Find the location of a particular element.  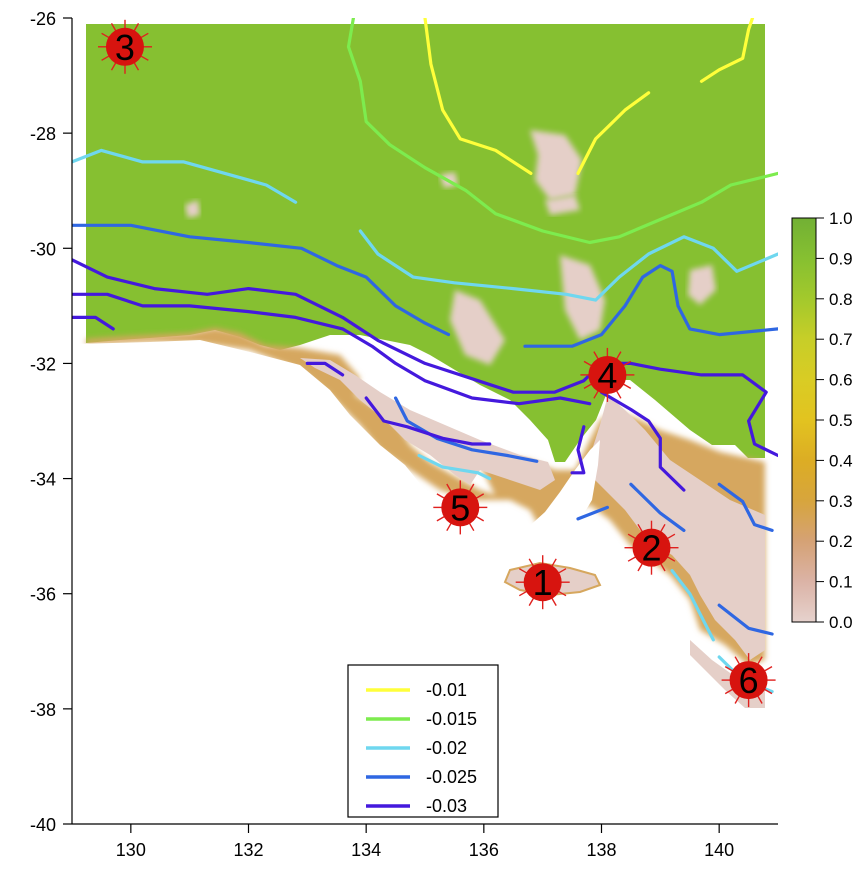

colorbar-tick-label: 0.2 is located at coordinates (841, 541).